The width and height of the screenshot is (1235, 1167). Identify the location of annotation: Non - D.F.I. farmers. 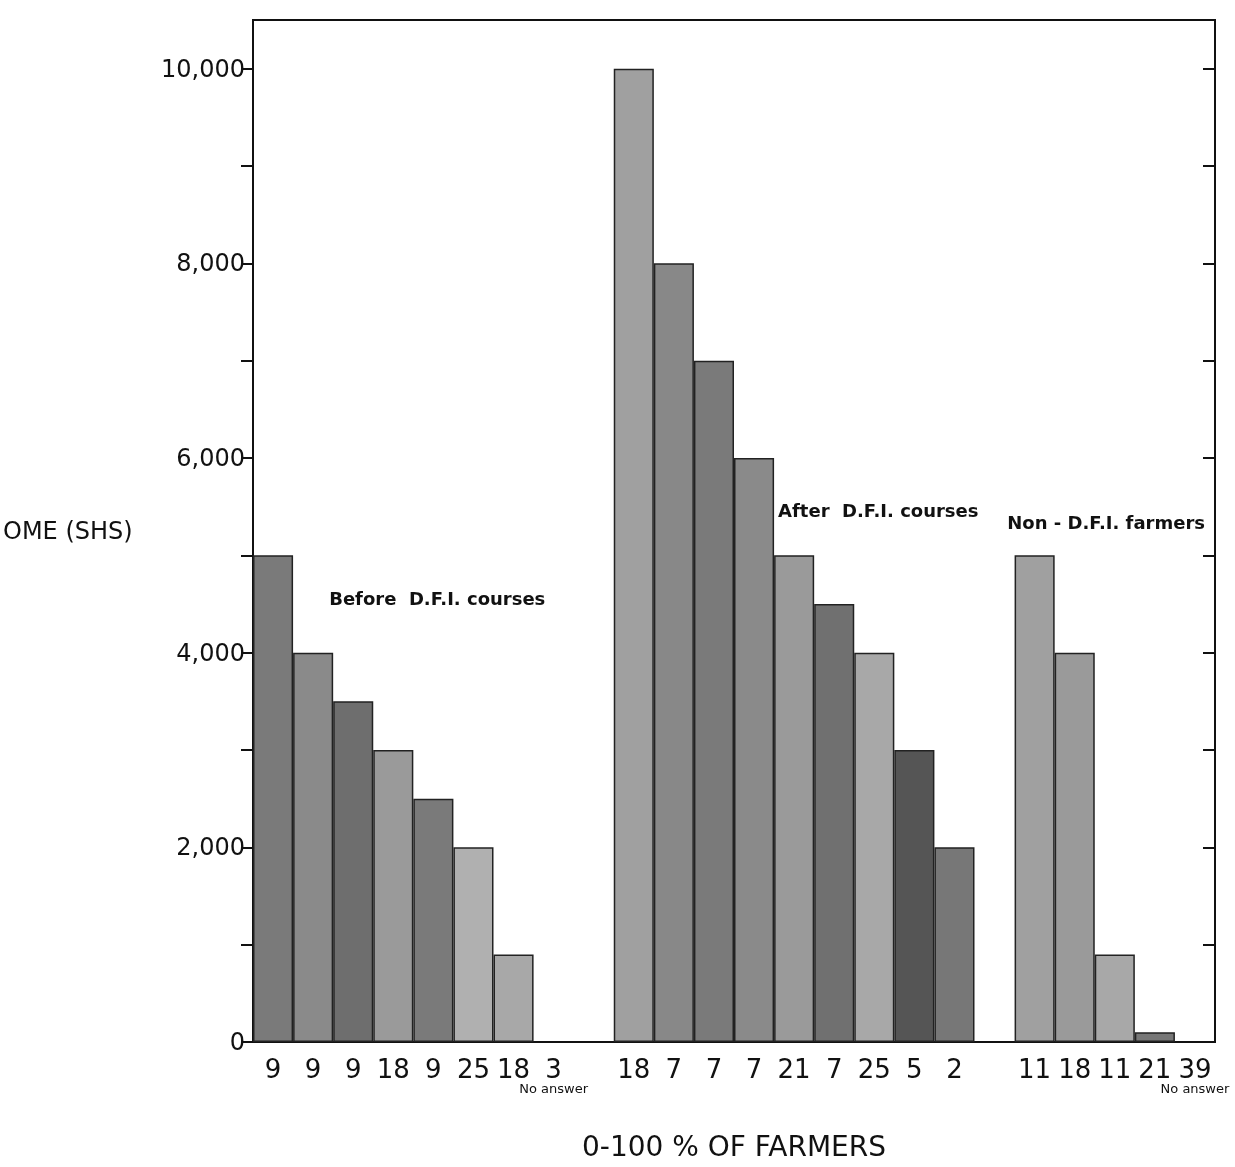
(1106, 522).